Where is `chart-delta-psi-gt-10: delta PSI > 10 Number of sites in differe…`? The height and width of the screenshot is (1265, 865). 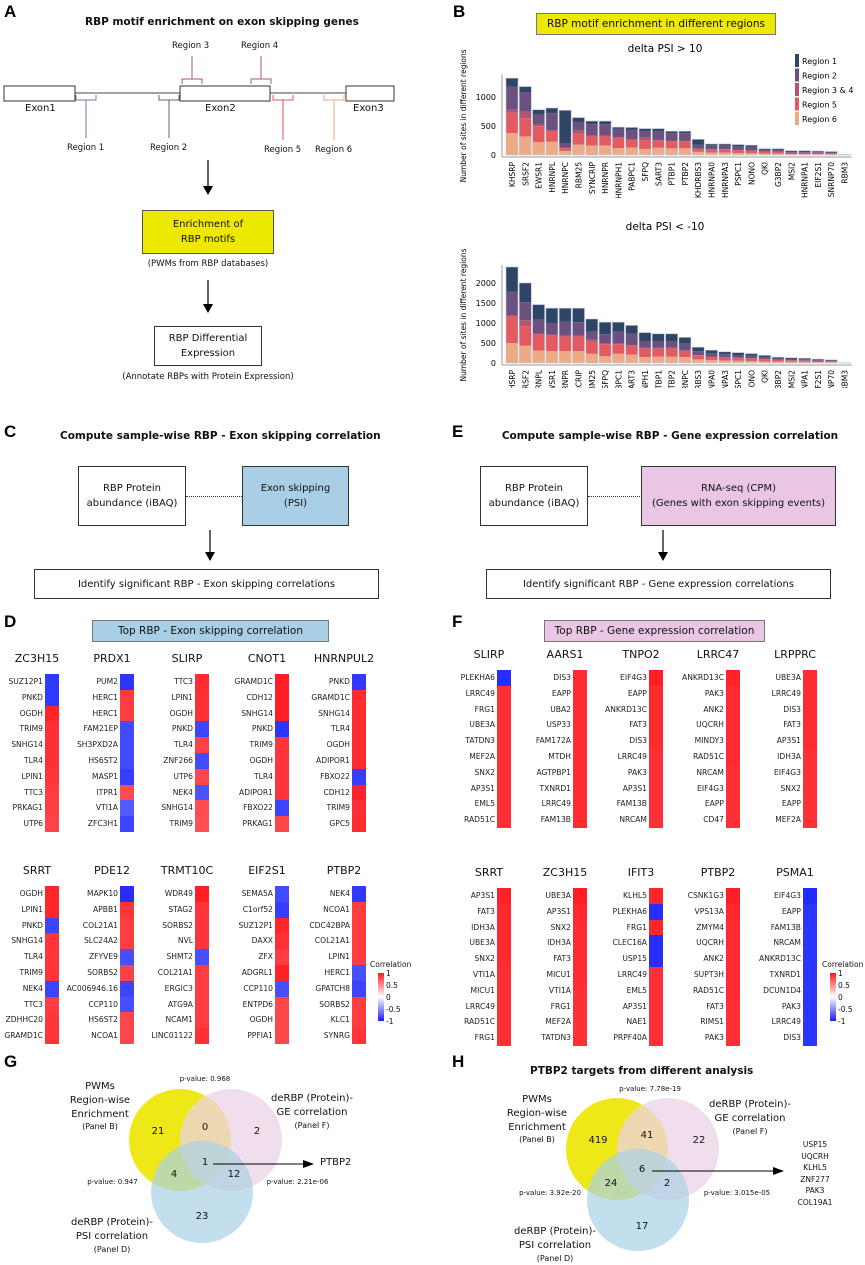
chart-delta-psi-gt-10: delta PSI > 10 Number of sites in differe… is located at coordinates (656, 120).